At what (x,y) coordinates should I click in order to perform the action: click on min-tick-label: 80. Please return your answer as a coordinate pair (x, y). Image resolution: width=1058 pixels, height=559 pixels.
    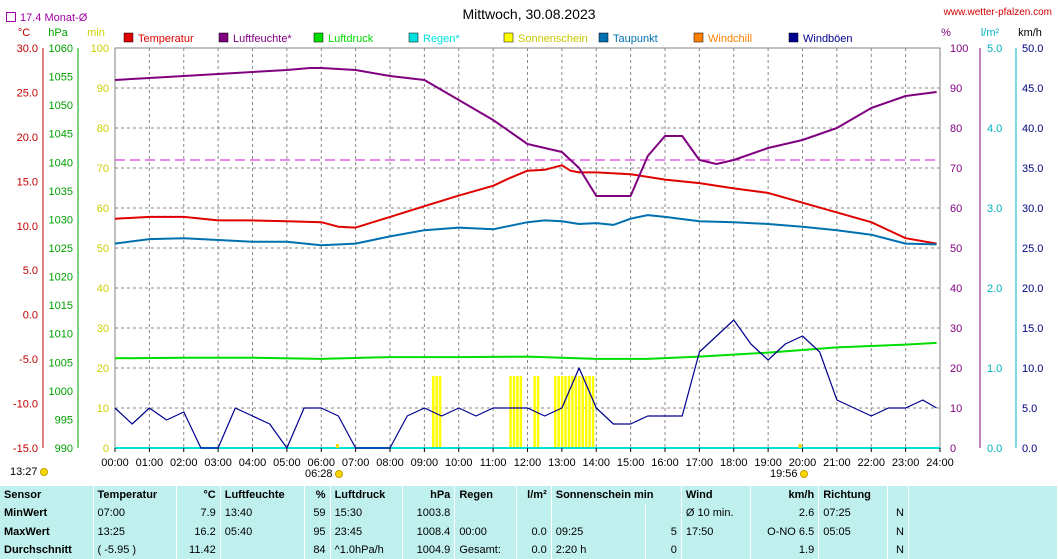
    Looking at the image, I should click on (103, 129).